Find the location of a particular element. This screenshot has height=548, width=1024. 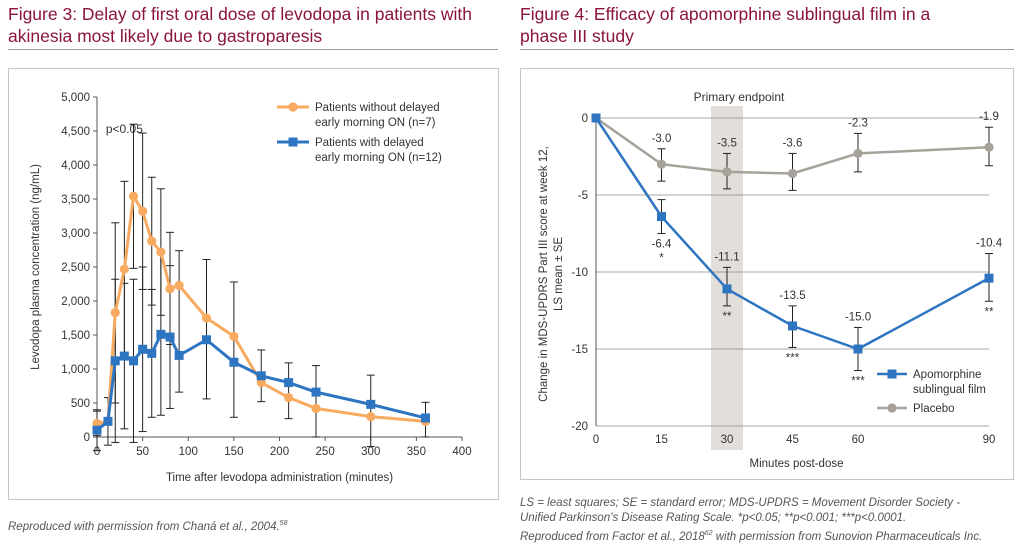

apomorphine-value-label: -10.4 is located at coordinates (989, 244).